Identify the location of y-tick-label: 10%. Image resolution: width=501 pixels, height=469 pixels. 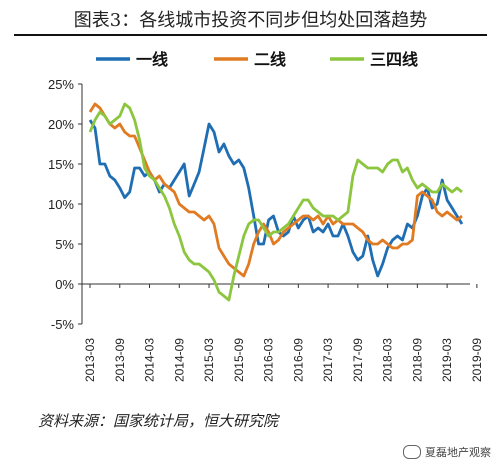
(61, 204).